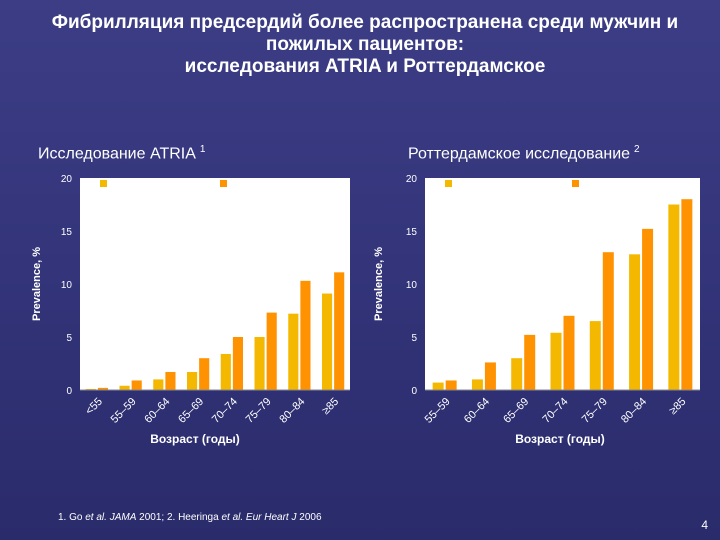  What do you see at coordinates (94, 407) in the screenshot?
I see `atria-x-tick-label: <55` at bounding box center [94, 407].